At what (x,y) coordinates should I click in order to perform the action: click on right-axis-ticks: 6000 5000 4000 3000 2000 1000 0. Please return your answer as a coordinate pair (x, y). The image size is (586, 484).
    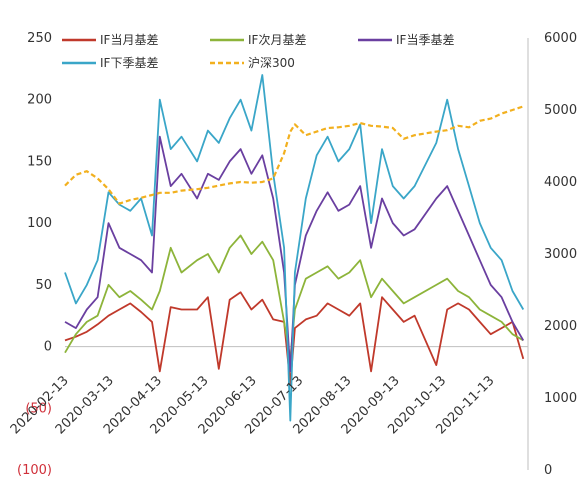
    Looking at the image, I should click on (560, 254).